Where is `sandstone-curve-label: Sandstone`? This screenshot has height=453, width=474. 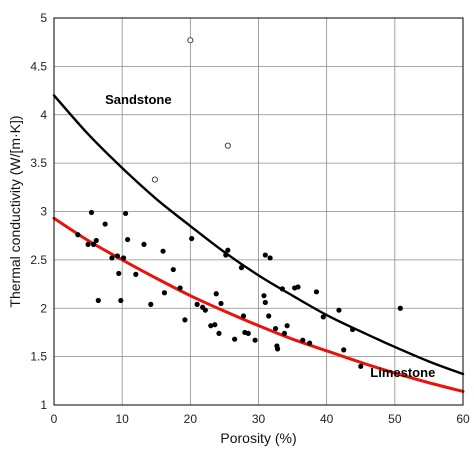
sandstone-curve-label: Sandstone is located at coordinates (138, 99).